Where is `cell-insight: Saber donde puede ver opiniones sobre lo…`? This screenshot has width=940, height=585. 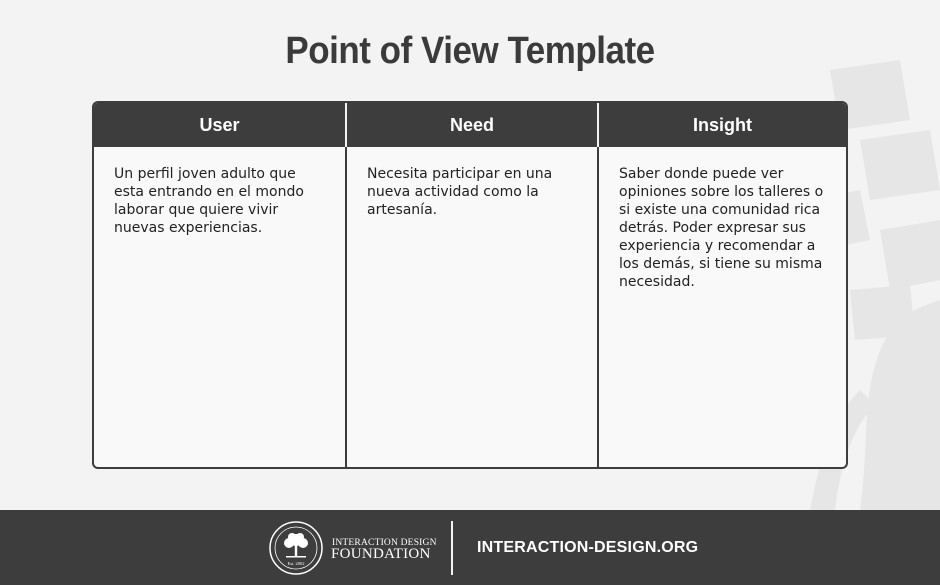 cell-insight: Saber donde puede ver opiniones sobre lo… is located at coordinates (721, 307).